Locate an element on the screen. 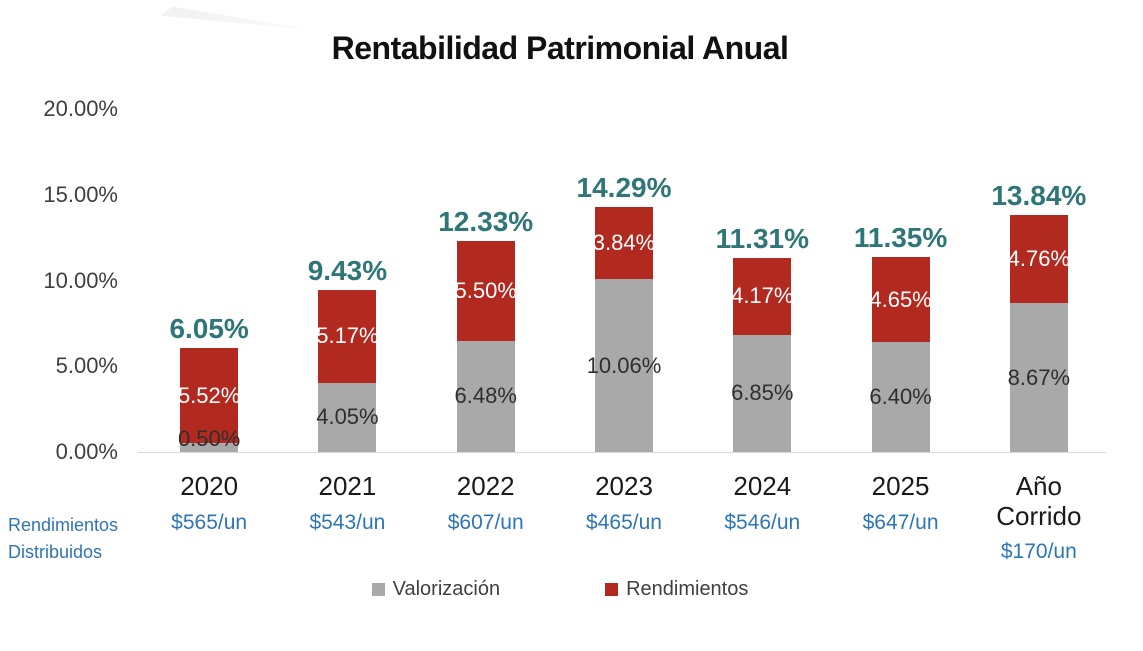 Image resolution: width=1143 pixels, height=651 pixels. chart-title: Rentabilidad Patrimonial Anual is located at coordinates (560, 48).